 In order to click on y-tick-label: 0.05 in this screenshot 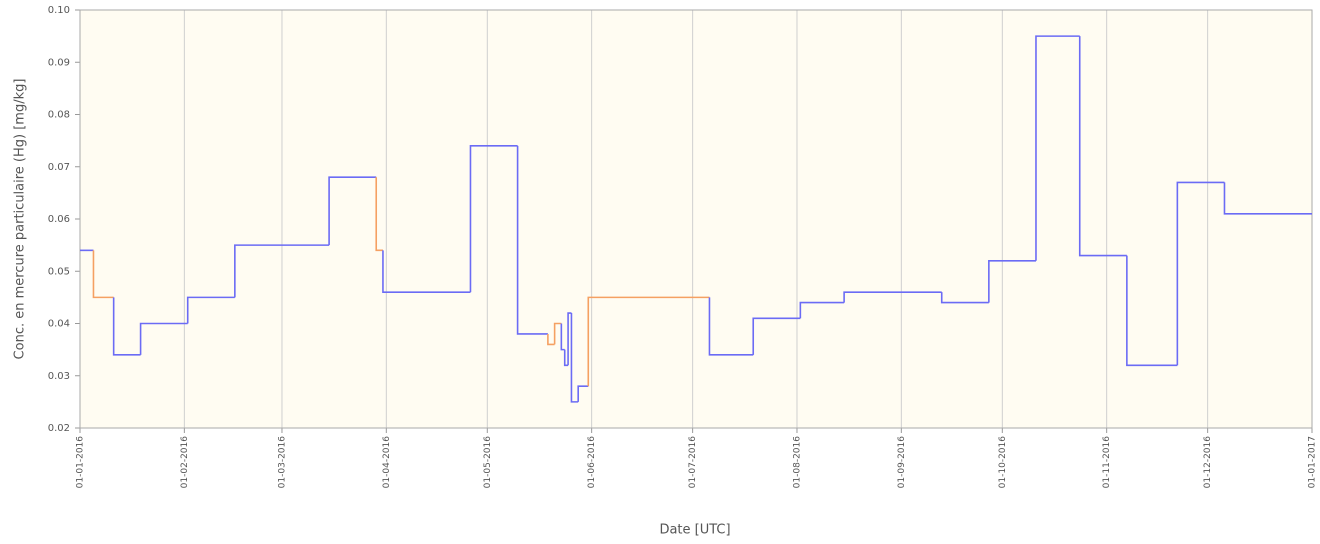, I will do `click(59, 271)`.